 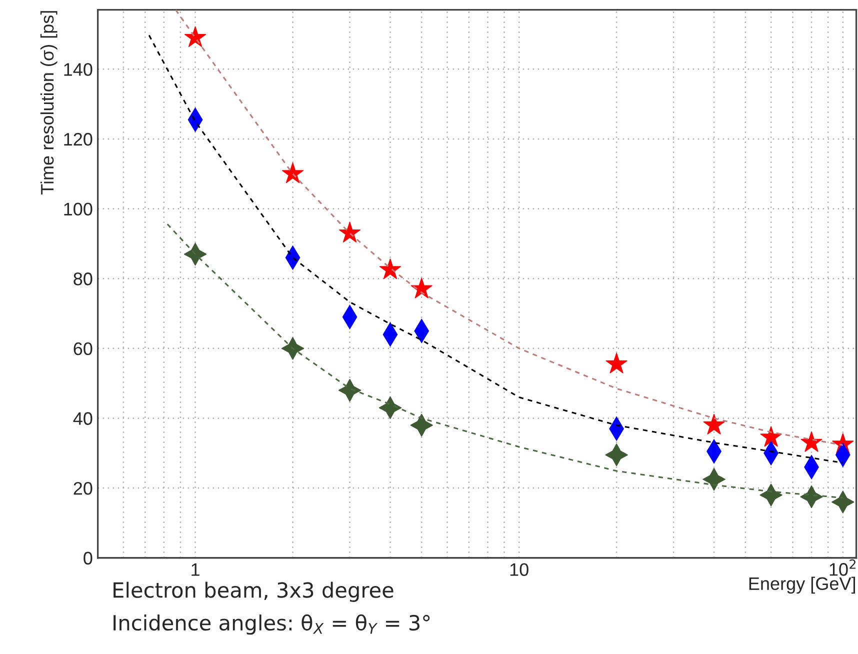 What do you see at coordinates (83, 349) in the screenshot?
I see `y-tick-label: 60` at bounding box center [83, 349].